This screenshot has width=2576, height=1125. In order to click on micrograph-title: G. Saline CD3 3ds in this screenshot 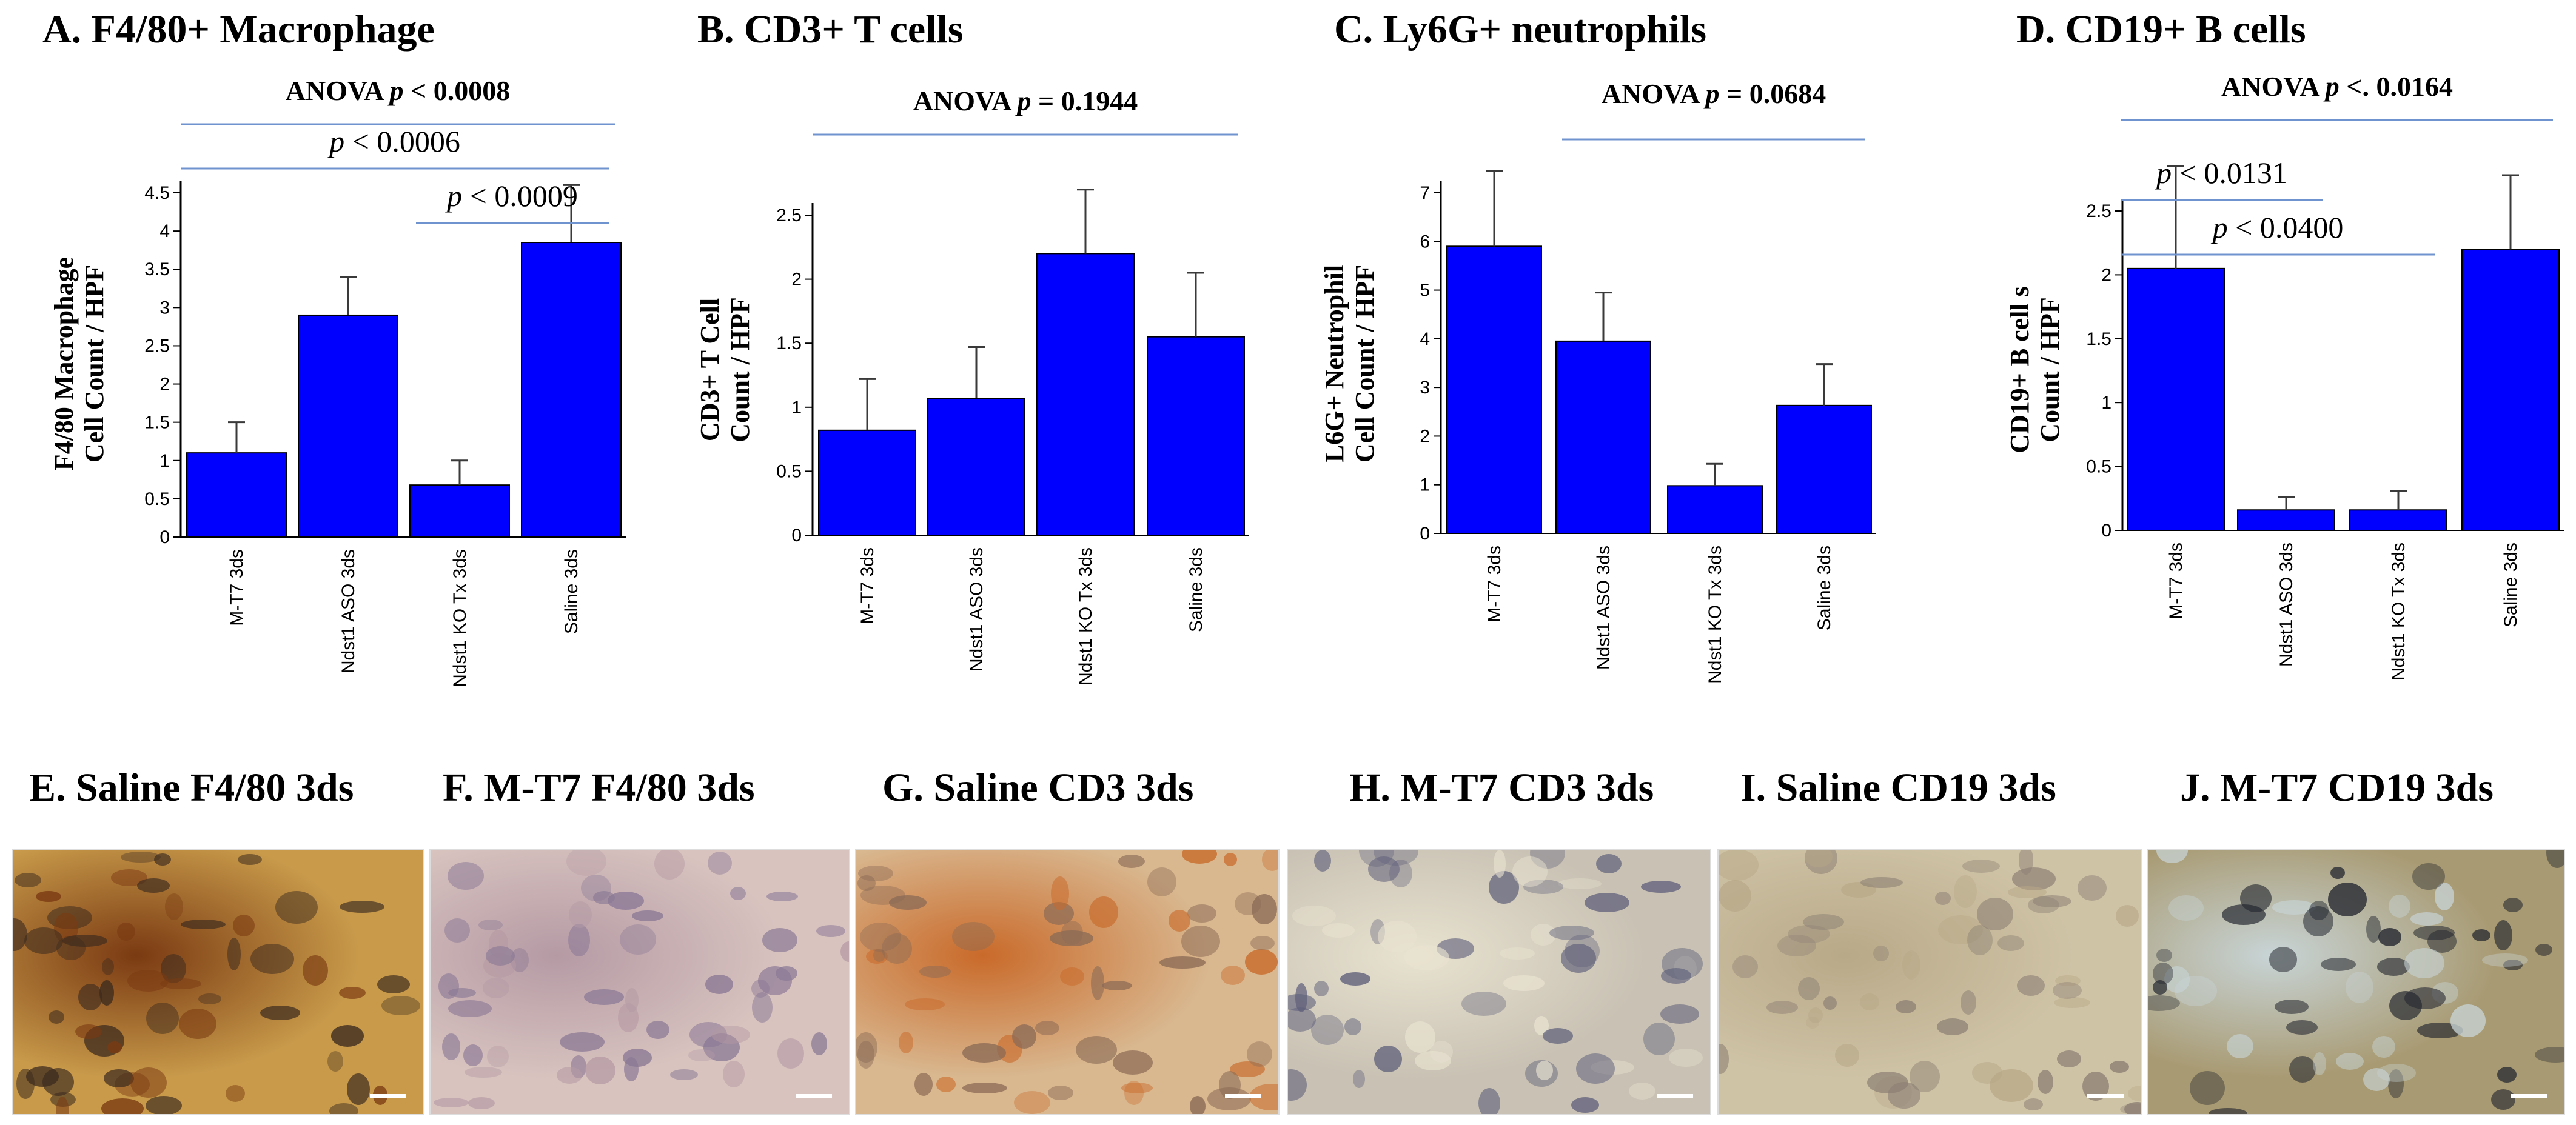, I will do `click(1038, 788)`.